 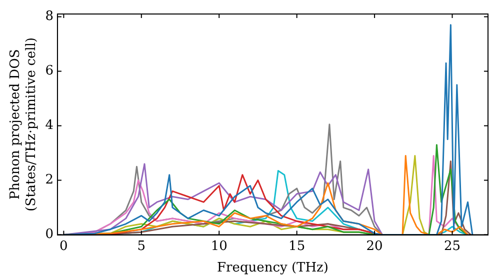 I want to click on y-tick-label: 0, so click(x=49, y=234).